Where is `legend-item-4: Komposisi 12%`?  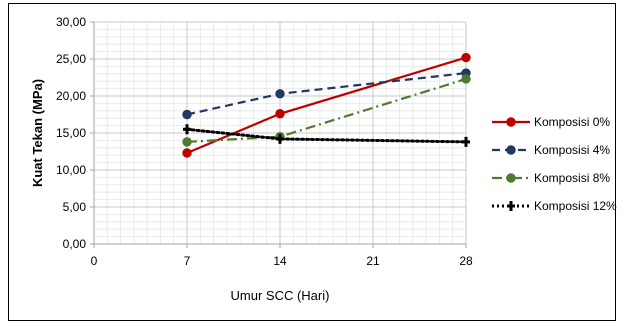 legend-item-4: Komposisi 12% is located at coordinates (554, 206).